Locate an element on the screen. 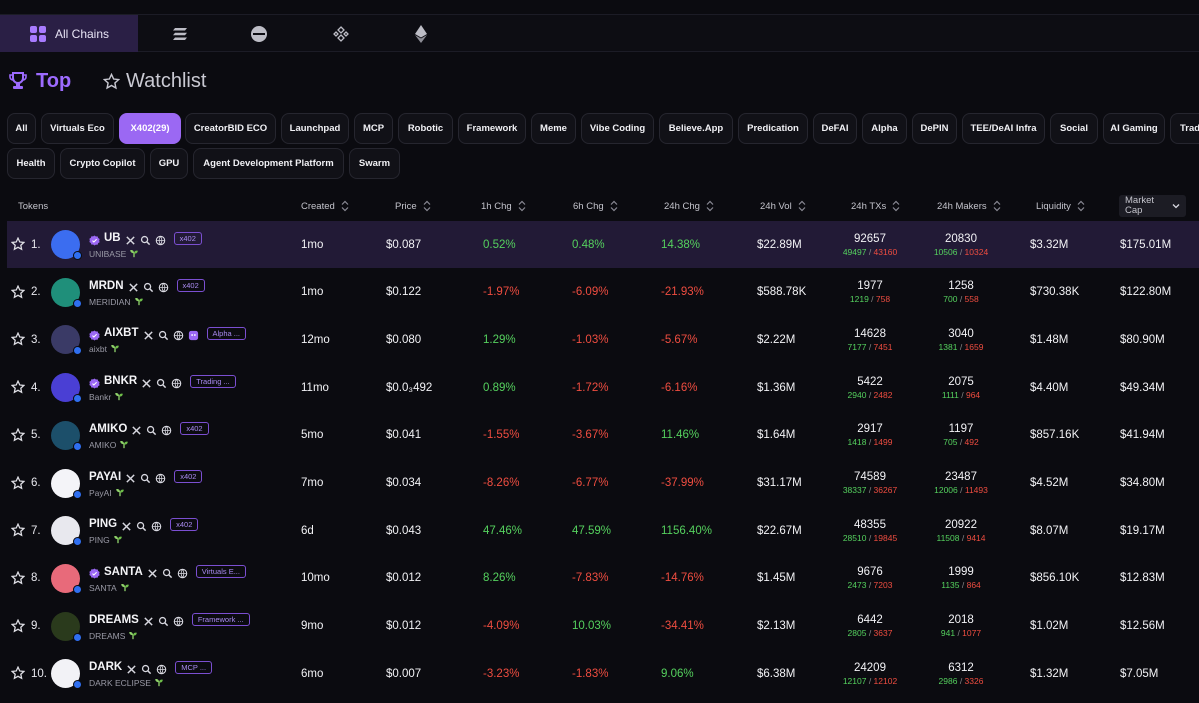 This screenshot has height=703, width=1199. chain-tab-all-chains: All Chains is located at coordinates (69, 33).